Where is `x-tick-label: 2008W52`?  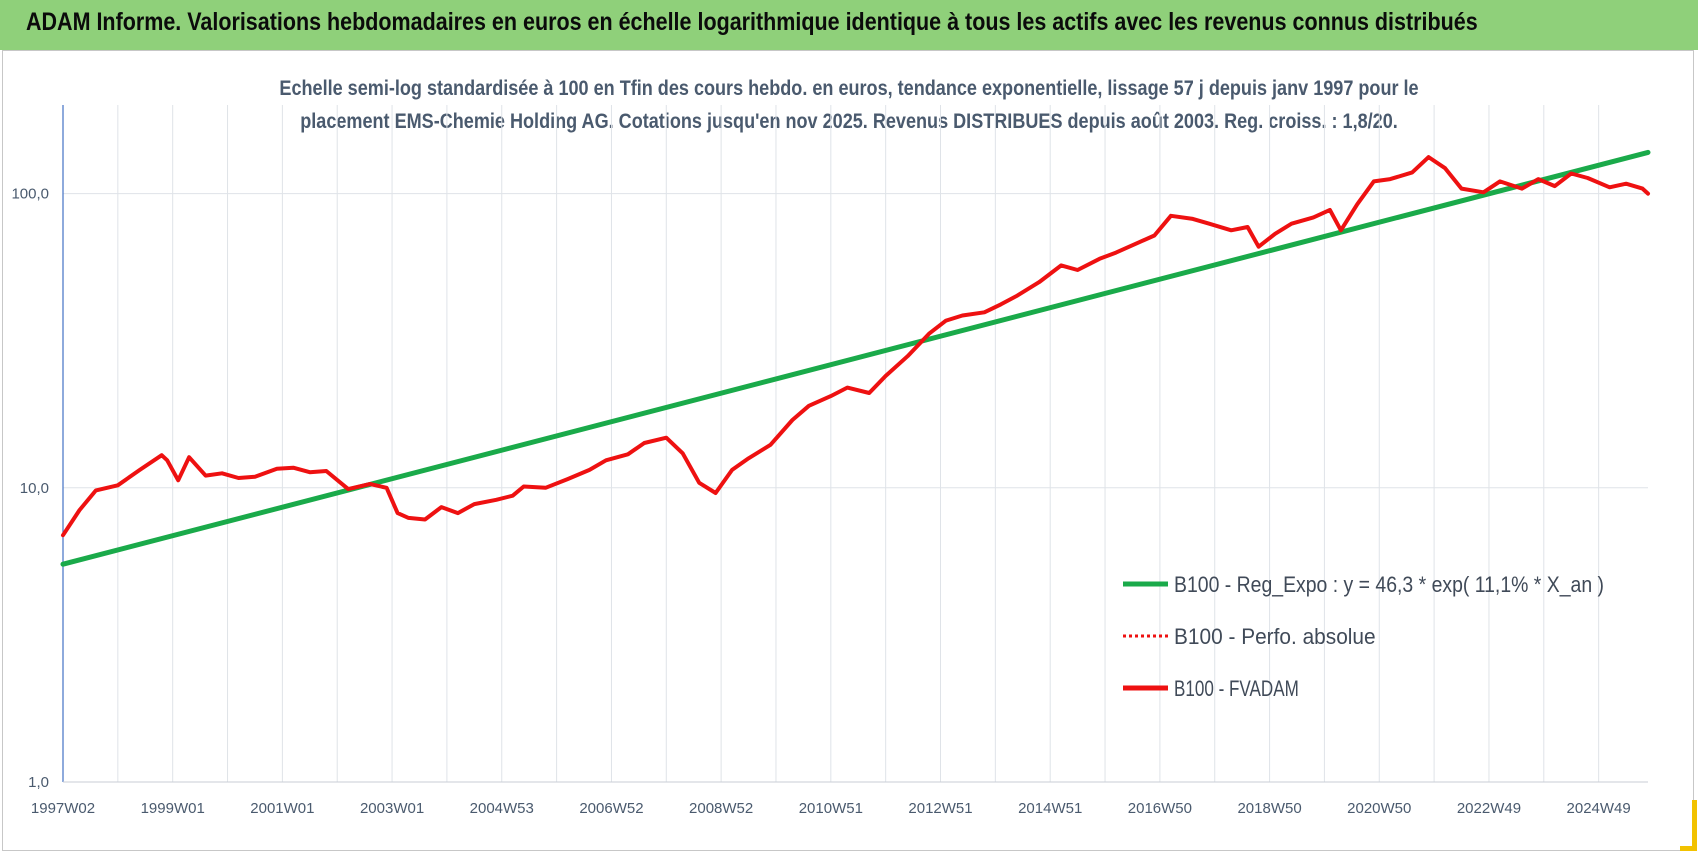
x-tick-label: 2008W52 is located at coordinates (721, 808).